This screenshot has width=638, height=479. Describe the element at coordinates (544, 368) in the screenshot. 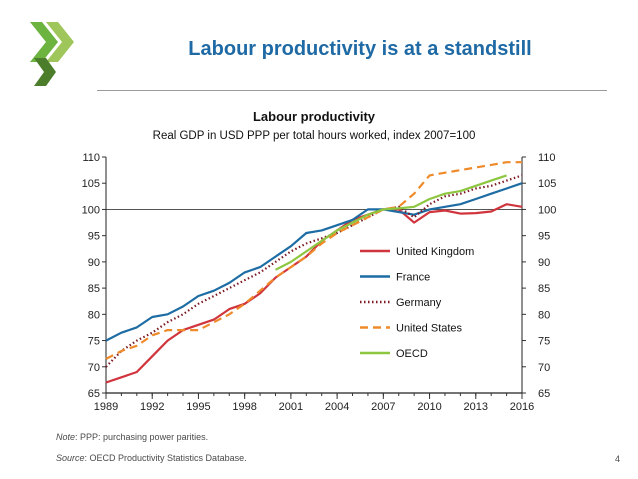

I see `y-tick-label-right: 70` at that location.